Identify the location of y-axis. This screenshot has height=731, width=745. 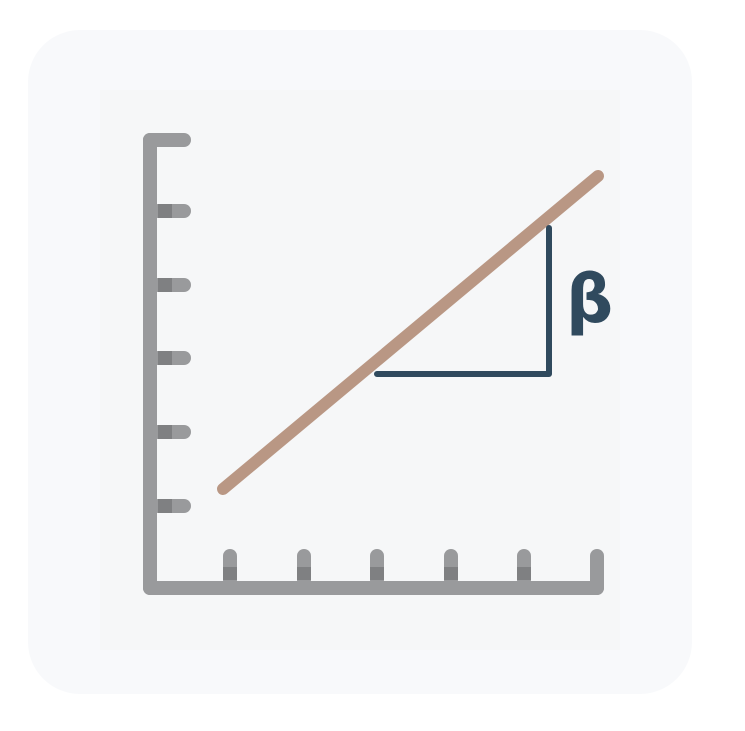
(167, 364).